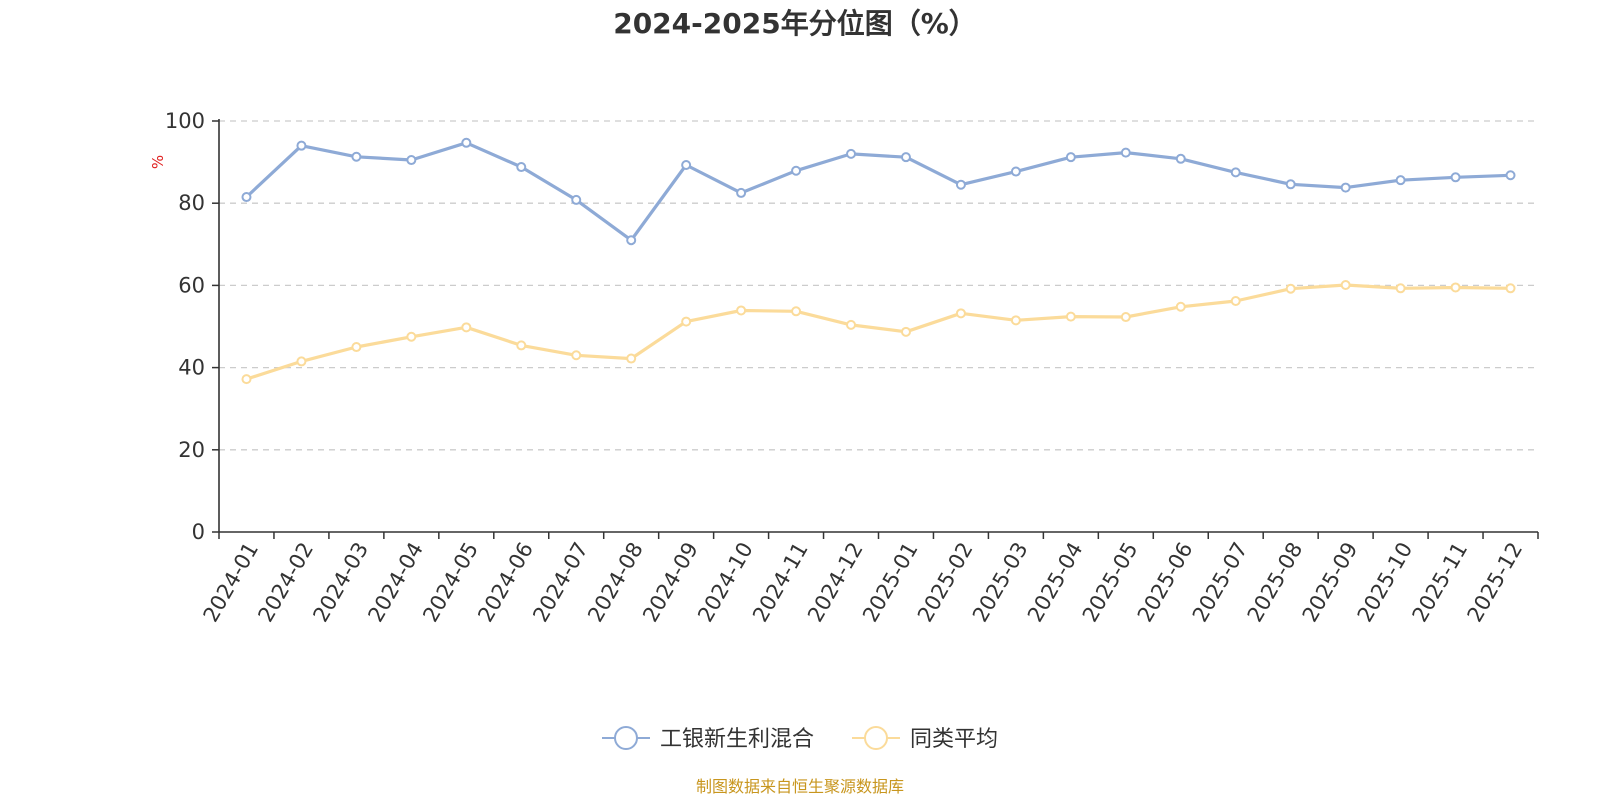 This screenshot has width=1600, height=800. I want to click on y-axis-label: %, so click(158, 162).